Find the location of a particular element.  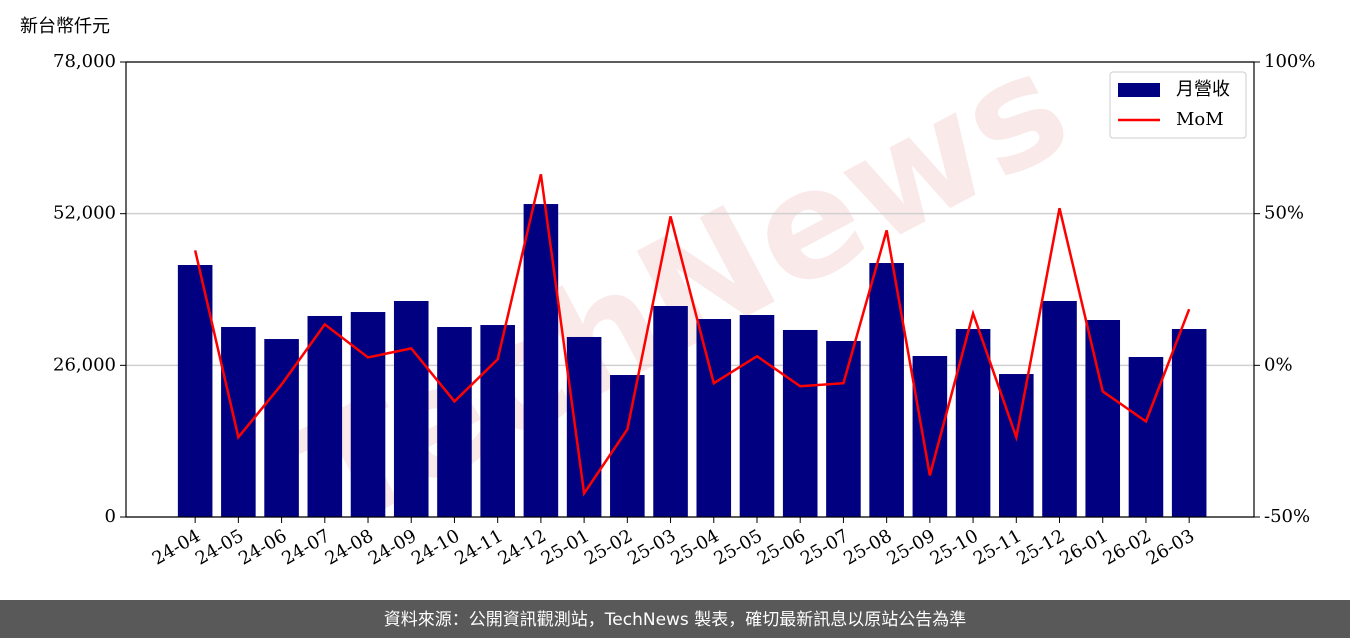

x-tick-label: 25-07 is located at coordinates (824, 547).